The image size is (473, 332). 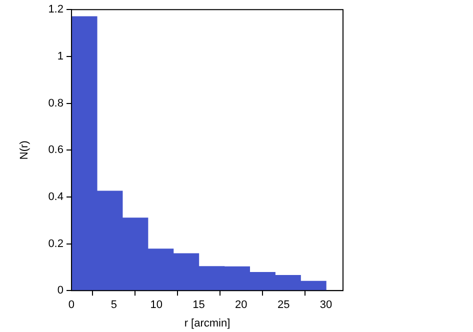 What do you see at coordinates (60, 56) in the screenshot?
I see `y-tick-label: 1` at bounding box center [60, 56].